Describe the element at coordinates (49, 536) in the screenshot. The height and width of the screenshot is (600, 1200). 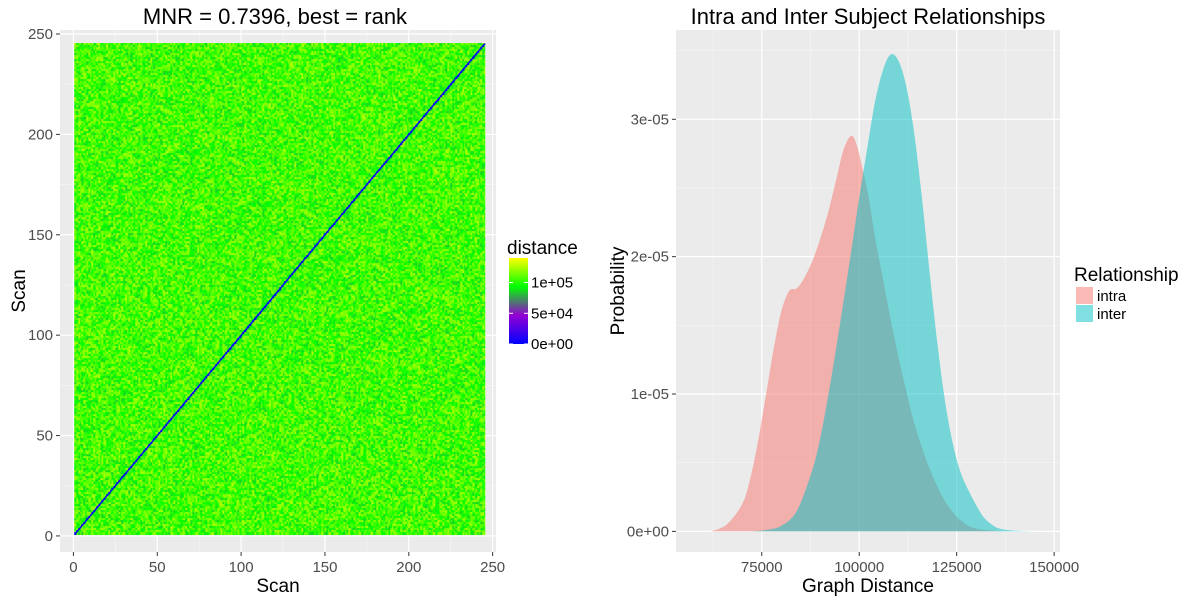
I see `y-tick-label: 0` at that location.